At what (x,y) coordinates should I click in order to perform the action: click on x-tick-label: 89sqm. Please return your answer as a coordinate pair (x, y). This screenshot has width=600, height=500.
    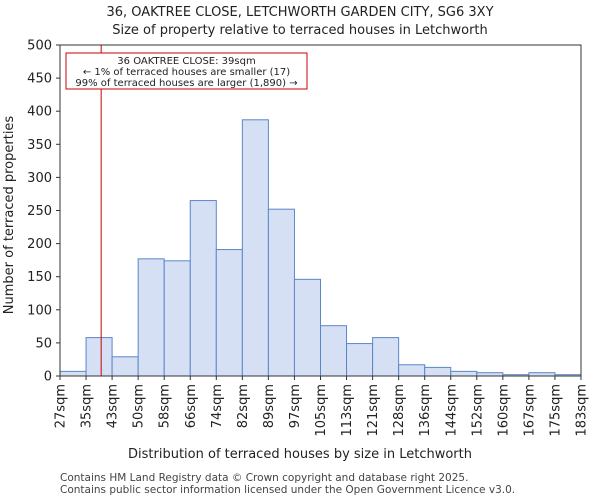
    Looking at the image, I should click on (269, 406).